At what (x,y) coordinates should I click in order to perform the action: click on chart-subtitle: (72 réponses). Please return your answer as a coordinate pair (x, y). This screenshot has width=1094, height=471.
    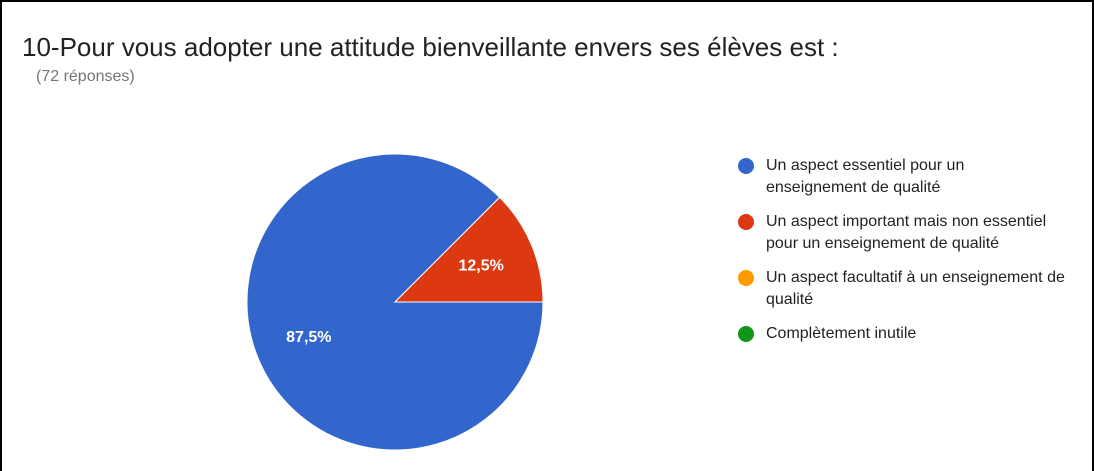
    Looking at the image, I should click on (85, 76).